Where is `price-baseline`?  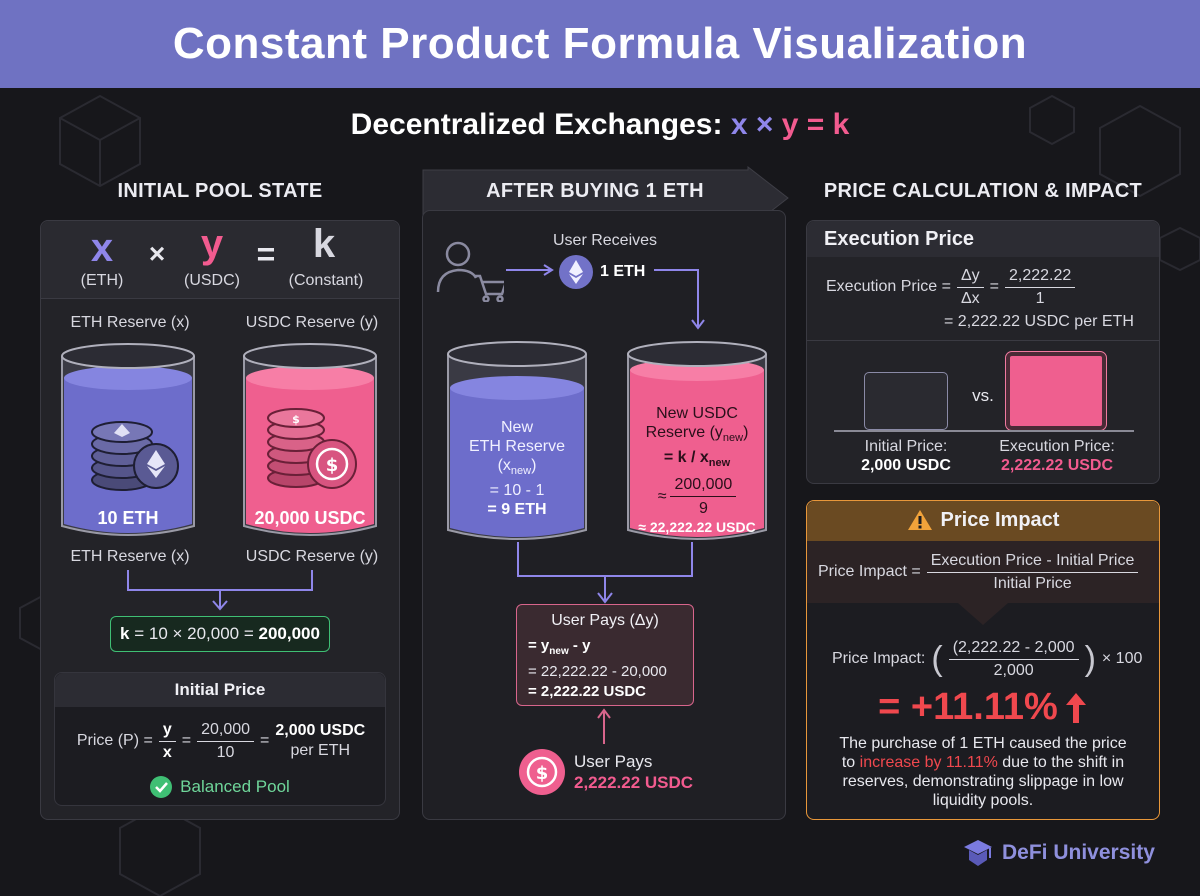
price-baseline is located at coordinates (984, 431).